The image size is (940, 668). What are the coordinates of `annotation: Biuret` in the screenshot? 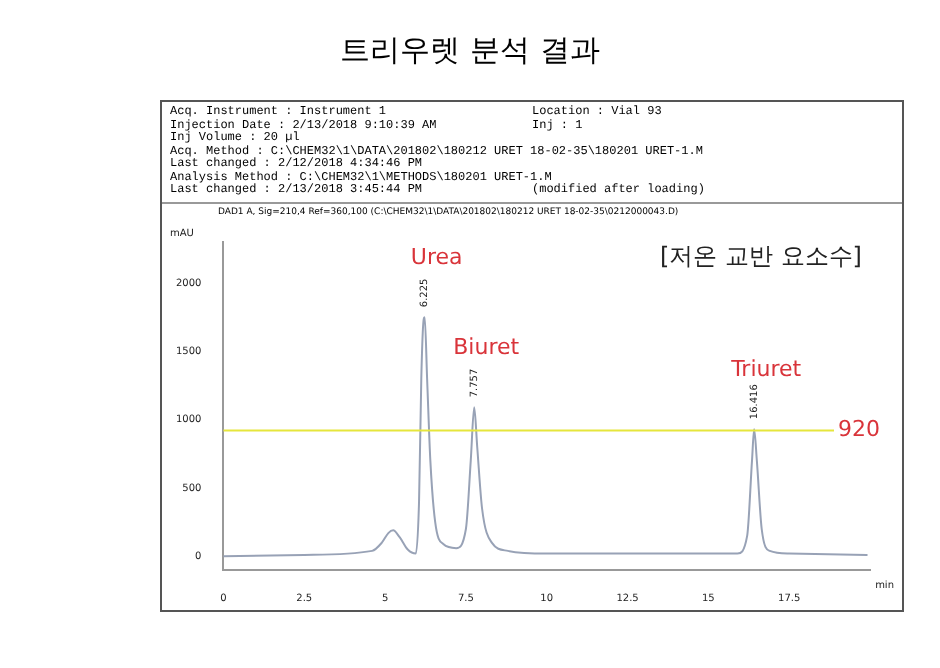 It's located at (487, 346).